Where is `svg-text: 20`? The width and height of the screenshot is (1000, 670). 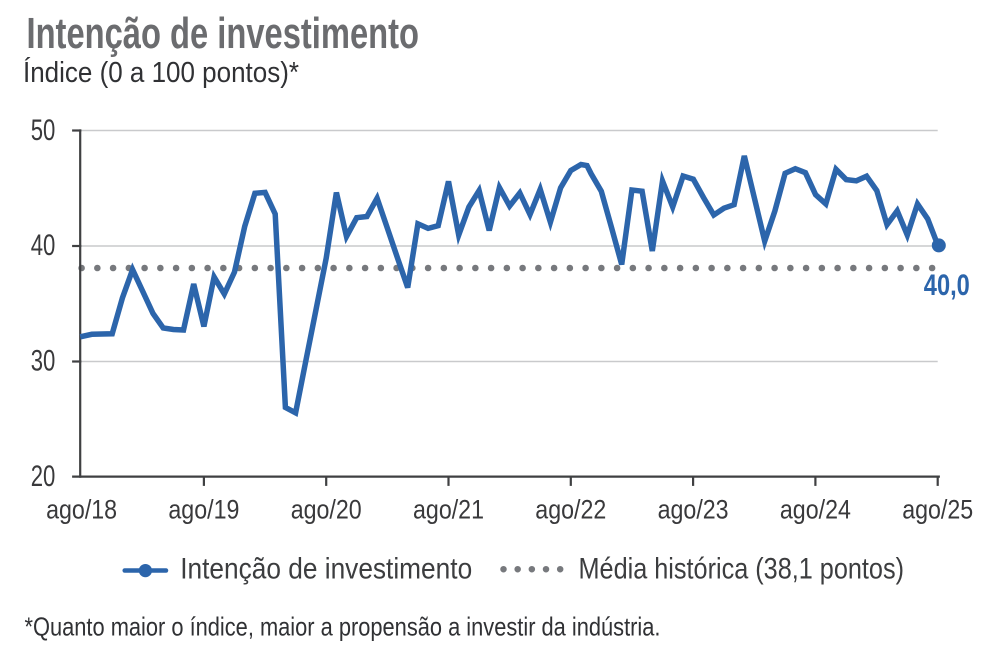 svg-text: 20 is located at coordinates (43, 476).